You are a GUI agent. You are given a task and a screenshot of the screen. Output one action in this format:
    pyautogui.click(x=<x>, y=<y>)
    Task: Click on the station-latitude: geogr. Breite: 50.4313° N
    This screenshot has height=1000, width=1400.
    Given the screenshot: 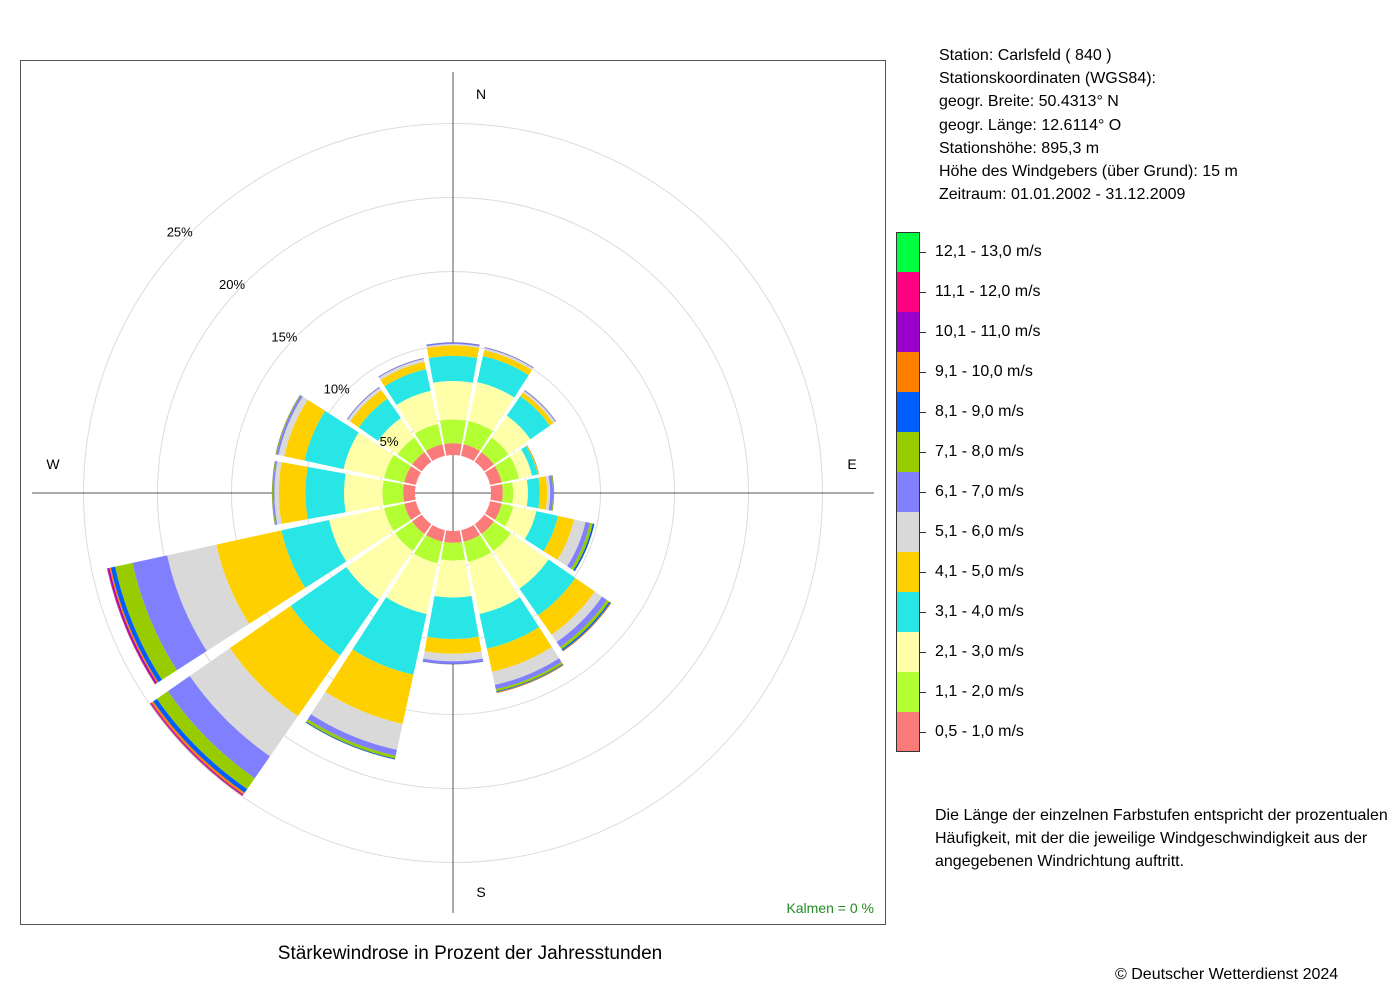 What is the action you would take?
    pyautogui.click(x=1029, y=102)
    